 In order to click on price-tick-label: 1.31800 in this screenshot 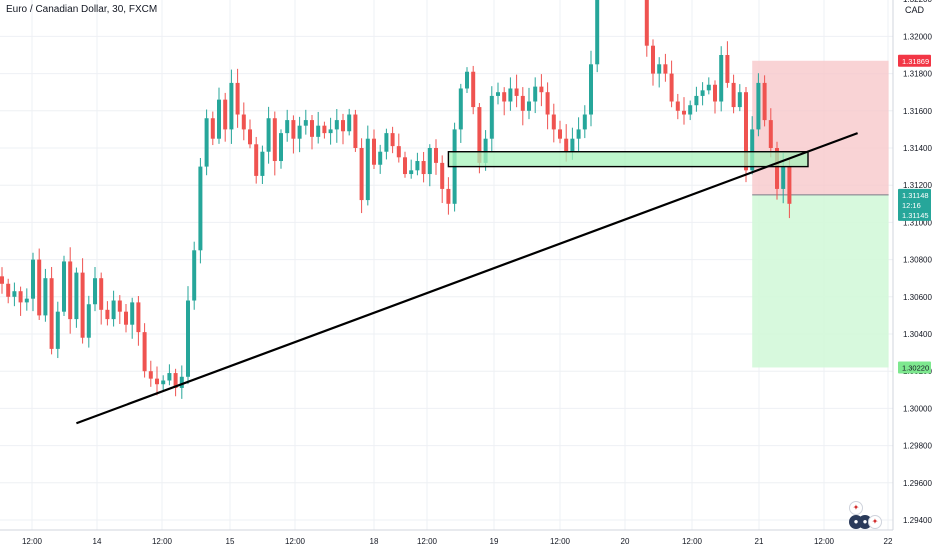, I will do `click(917, 74)`.